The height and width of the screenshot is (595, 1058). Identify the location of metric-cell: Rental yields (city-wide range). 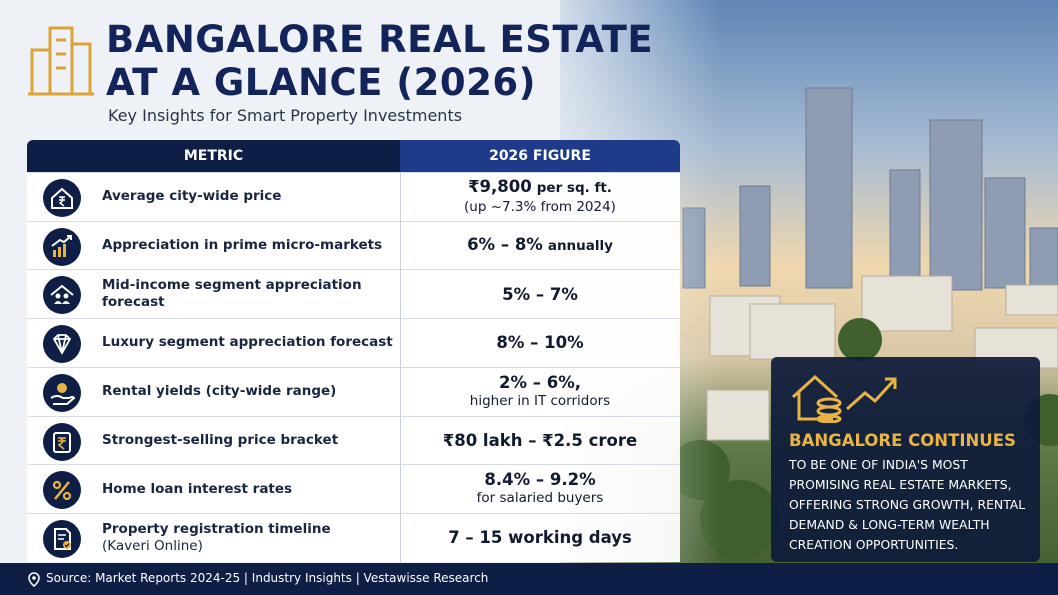
(249, 392).